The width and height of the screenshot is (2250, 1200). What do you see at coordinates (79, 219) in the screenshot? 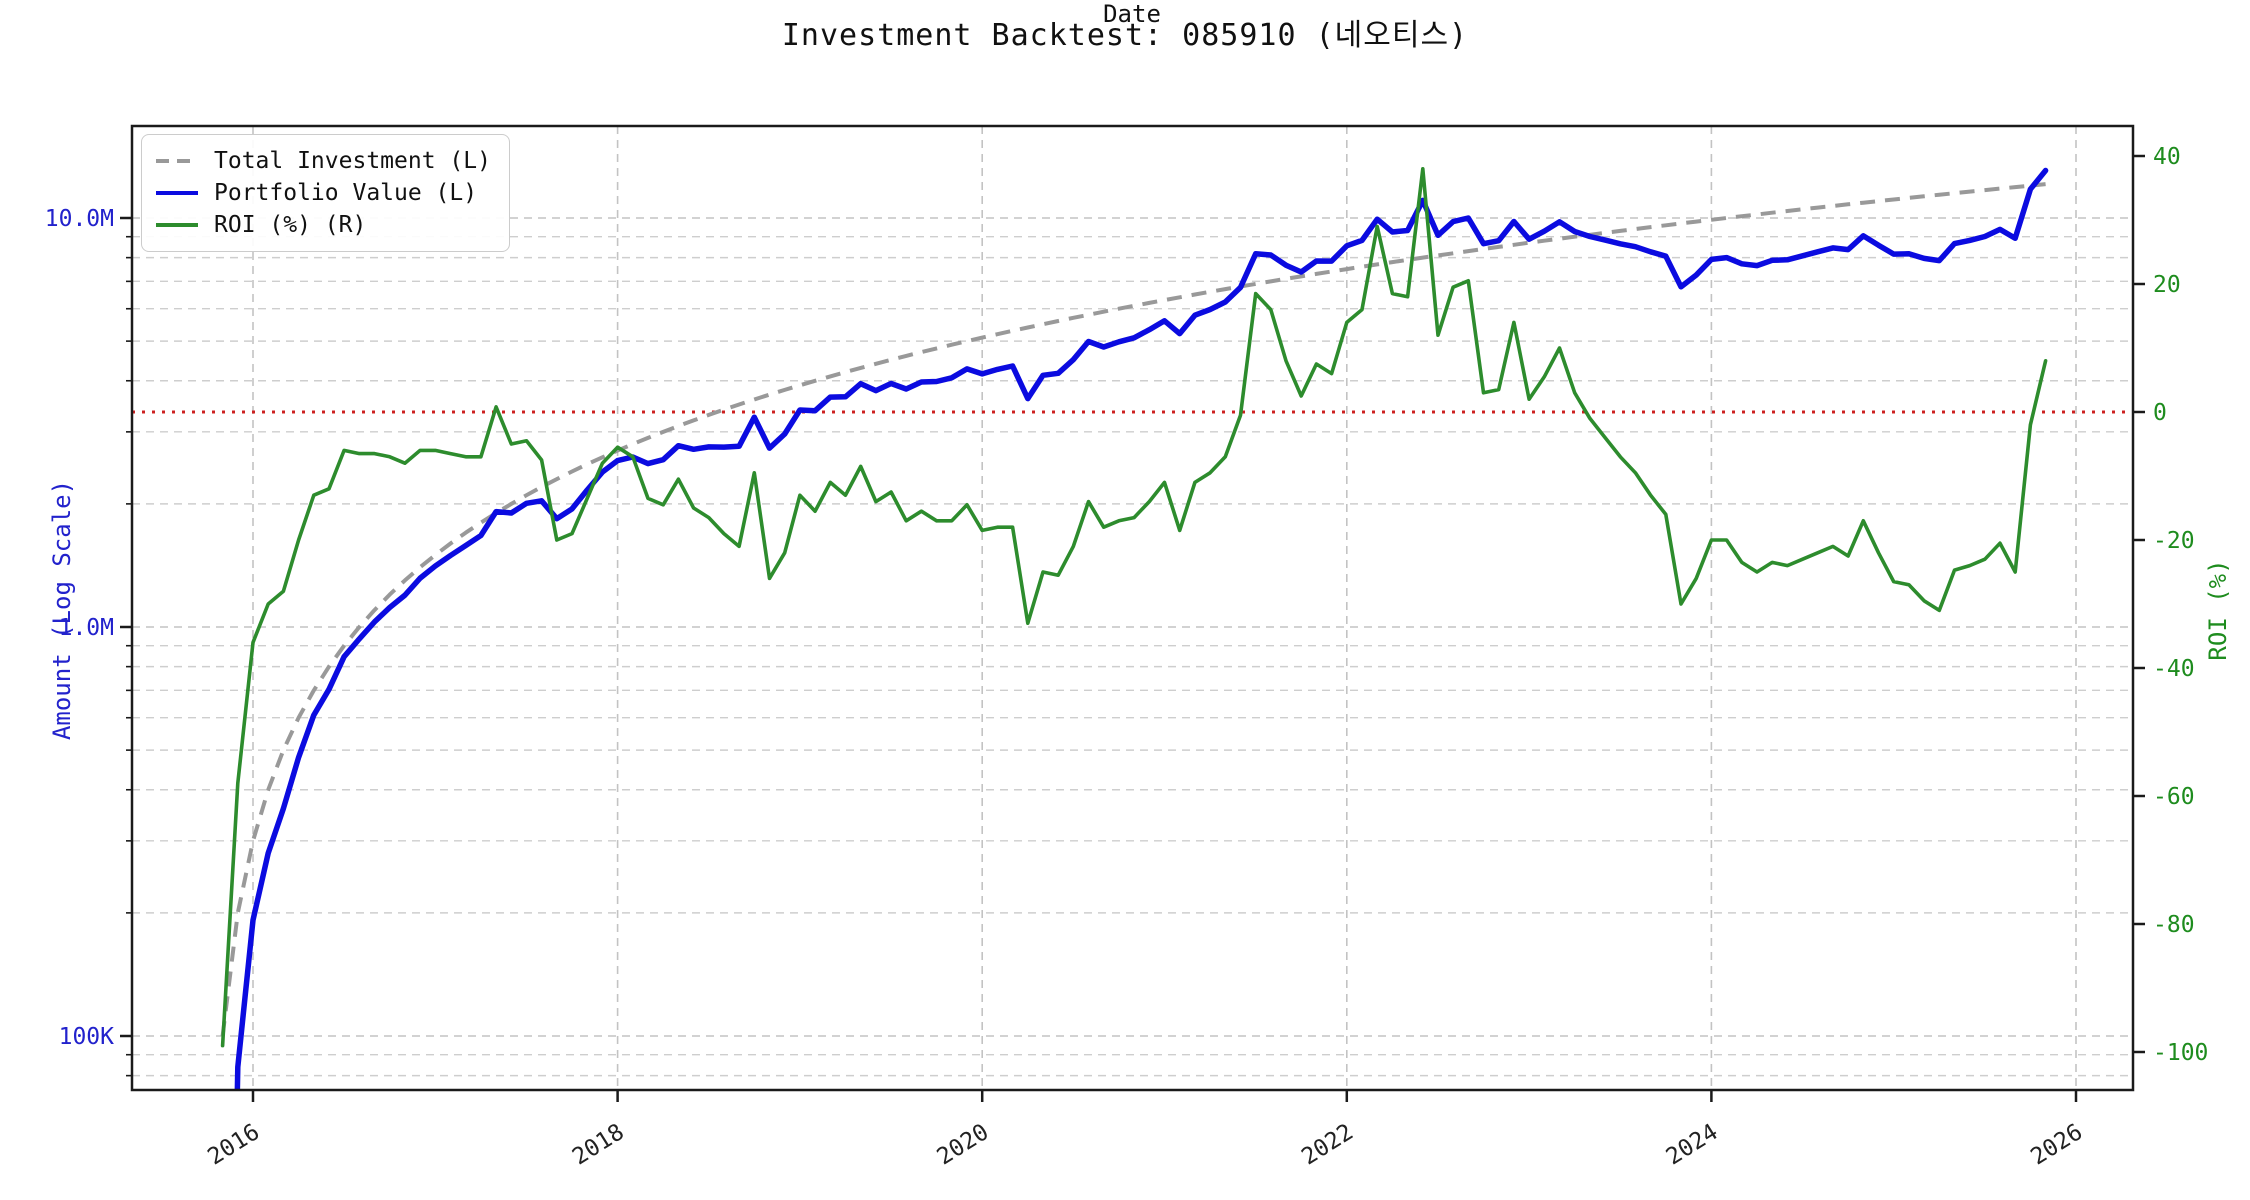
I see `y-left-tick-label: 10.0M` at bounding box center [79, 219].